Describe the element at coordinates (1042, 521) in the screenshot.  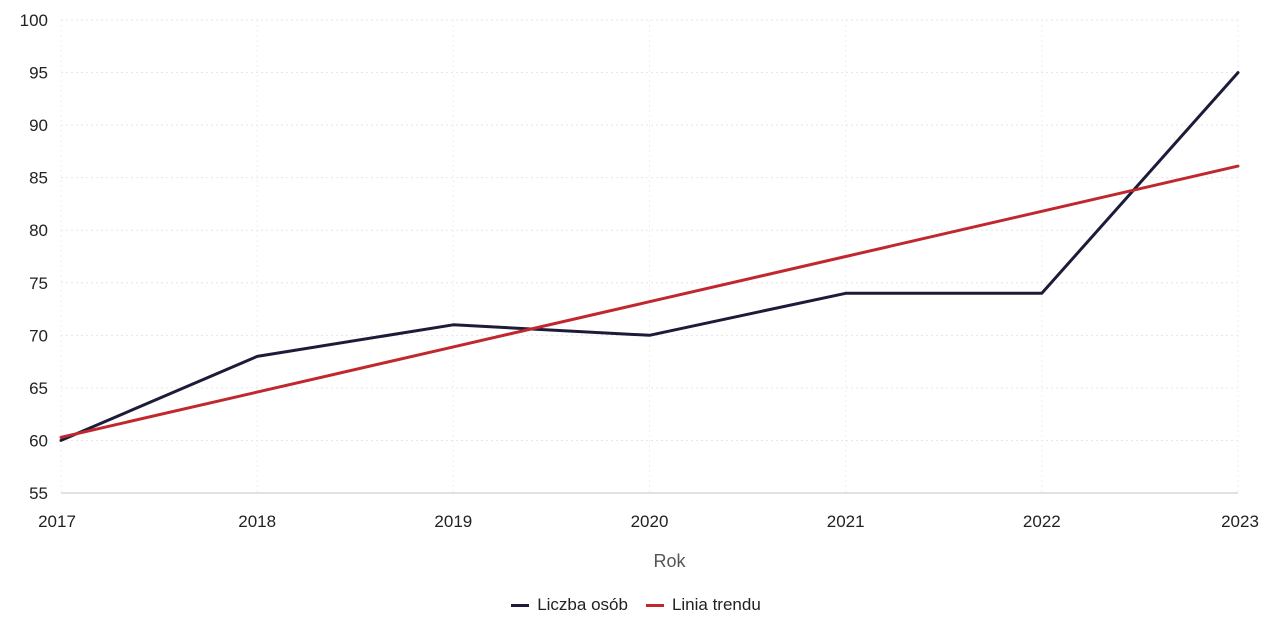
I see `x-tick-label: 2022` at that location.